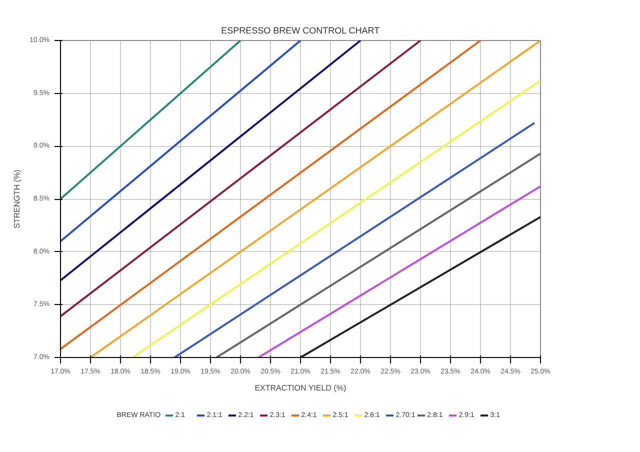  Describe the element at coordinates (17, 198) in the screenshot. I see `y-axis-title: STRENGTH (%)` at that location.